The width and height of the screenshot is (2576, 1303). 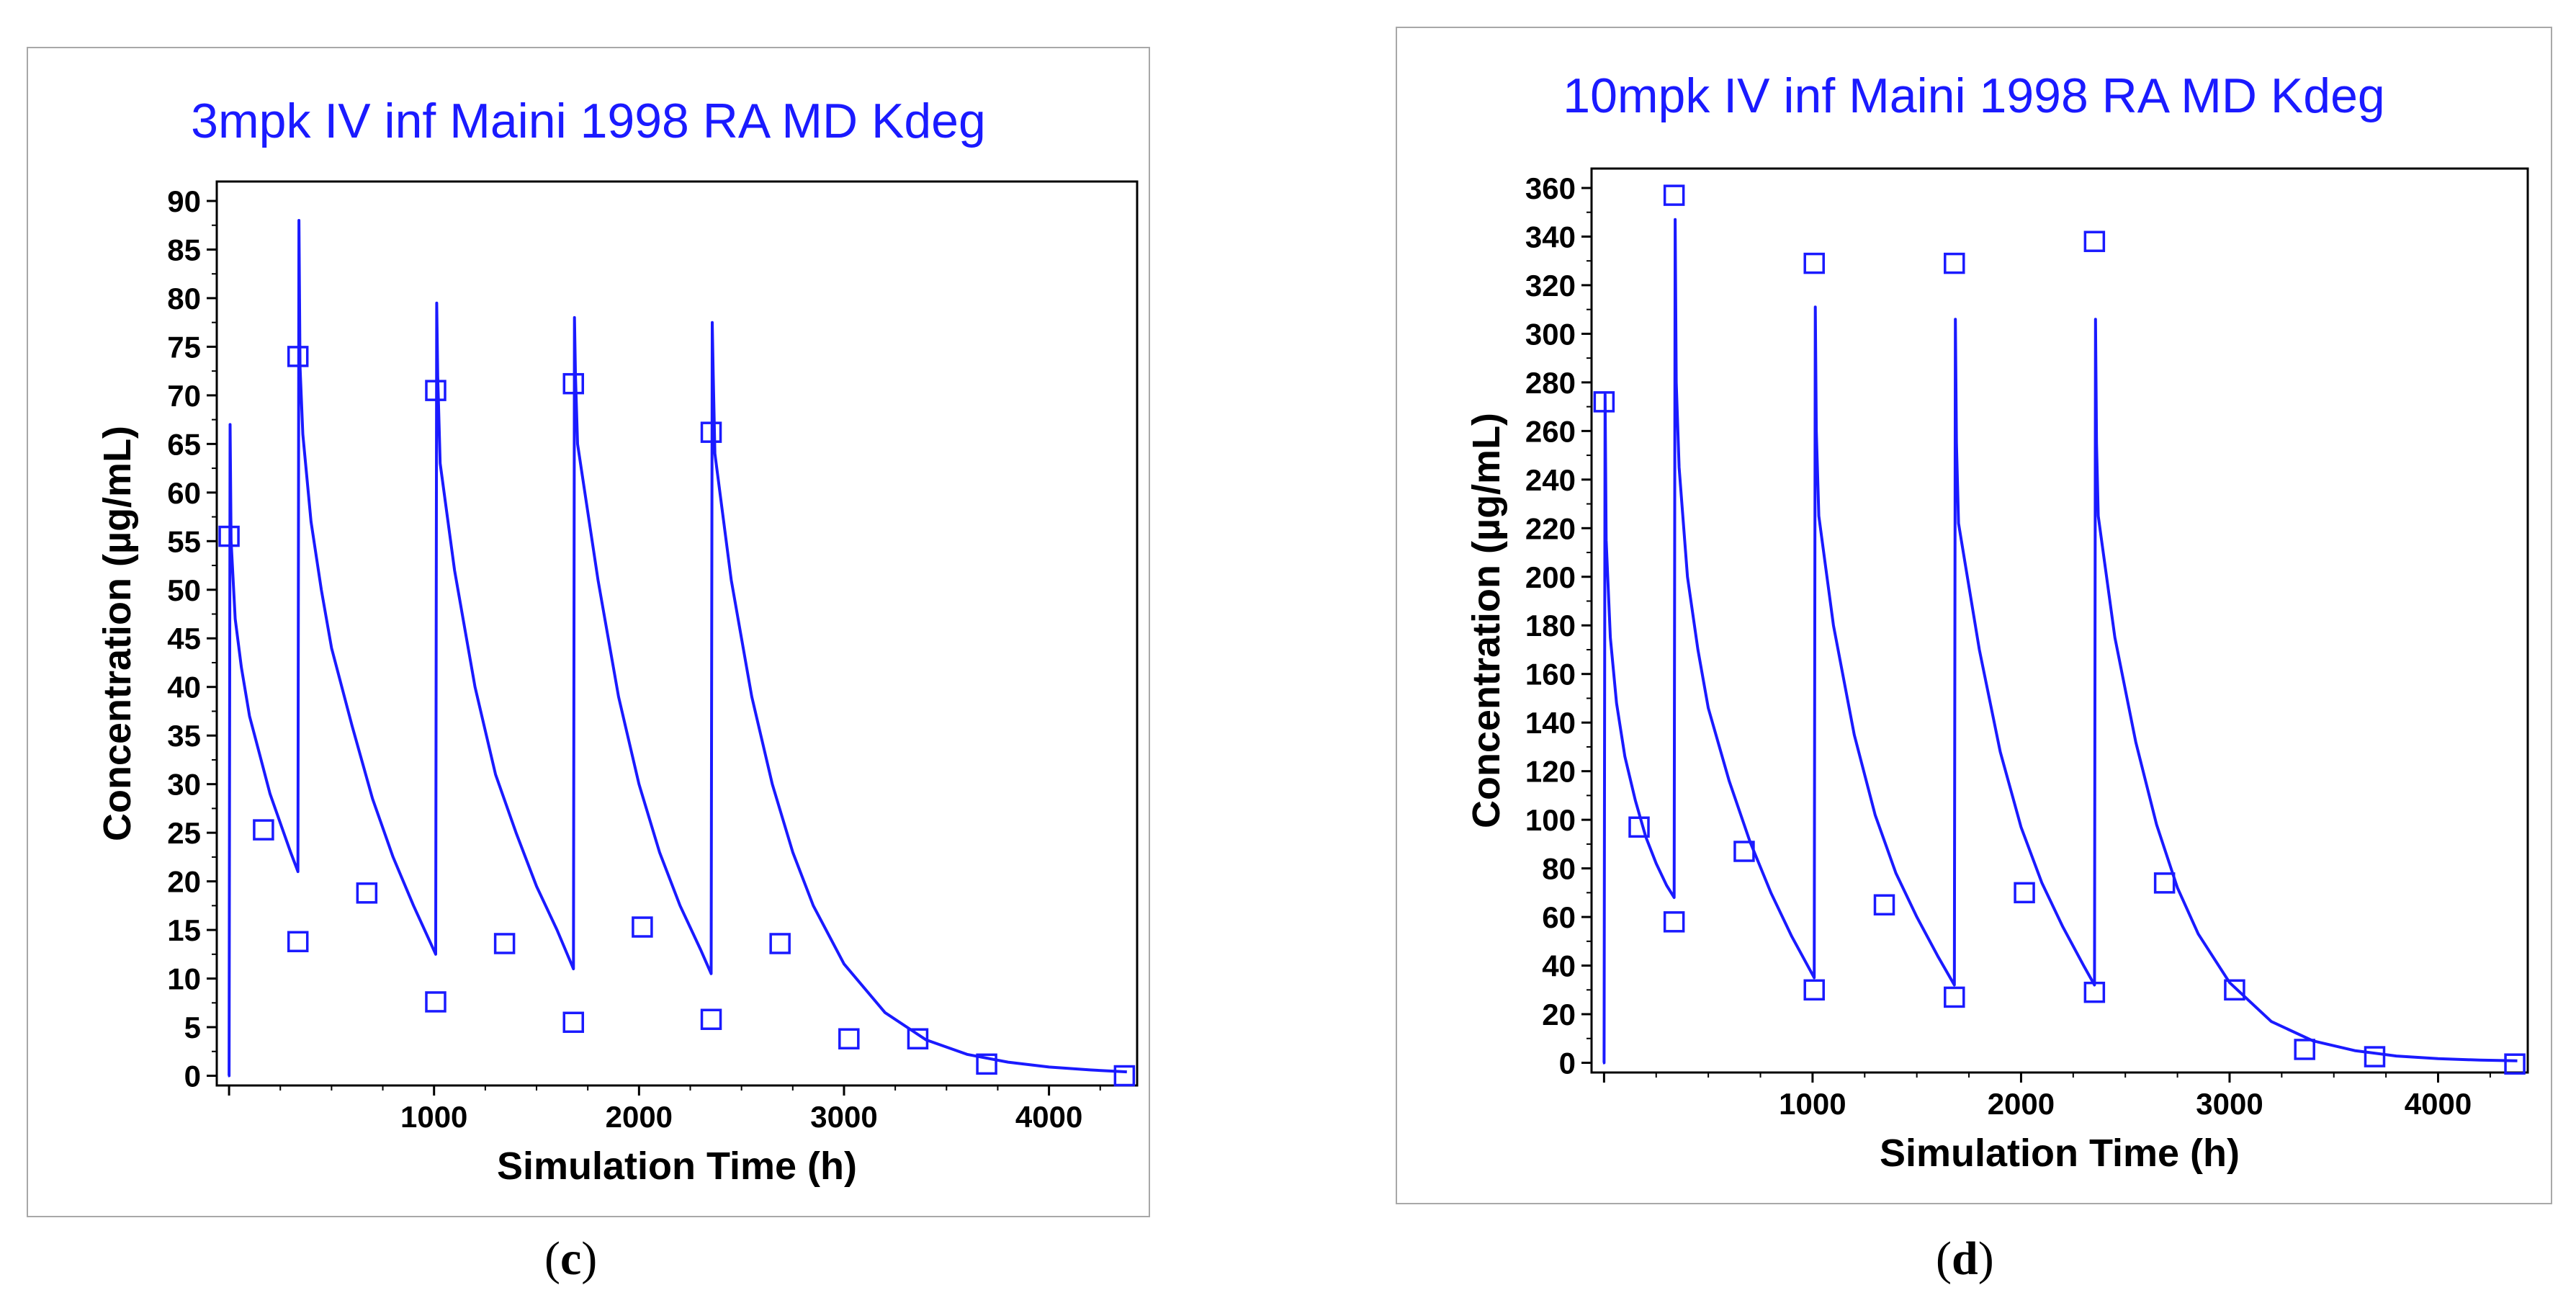 I want to click on y-tick-label-c: 30, so click(x=184, y=785).